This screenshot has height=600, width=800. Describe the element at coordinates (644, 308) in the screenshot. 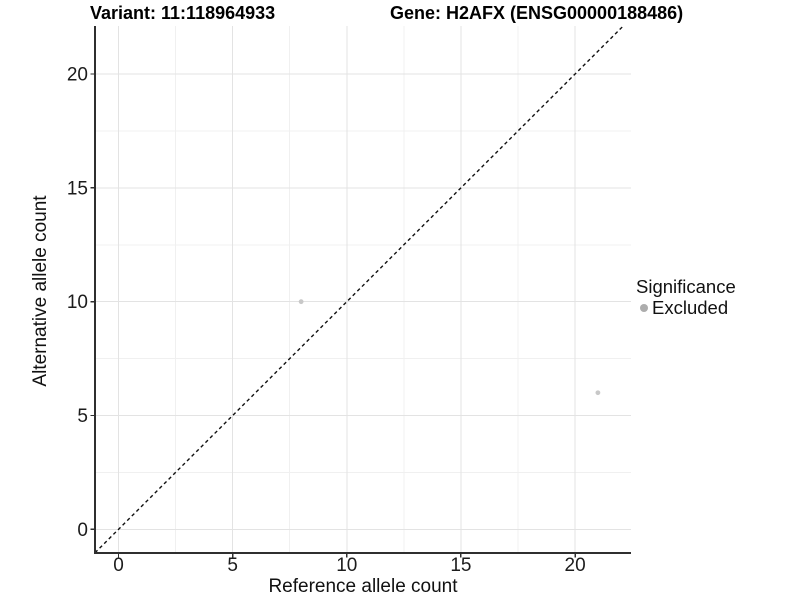

I see `legend-dot-icon` at that location.